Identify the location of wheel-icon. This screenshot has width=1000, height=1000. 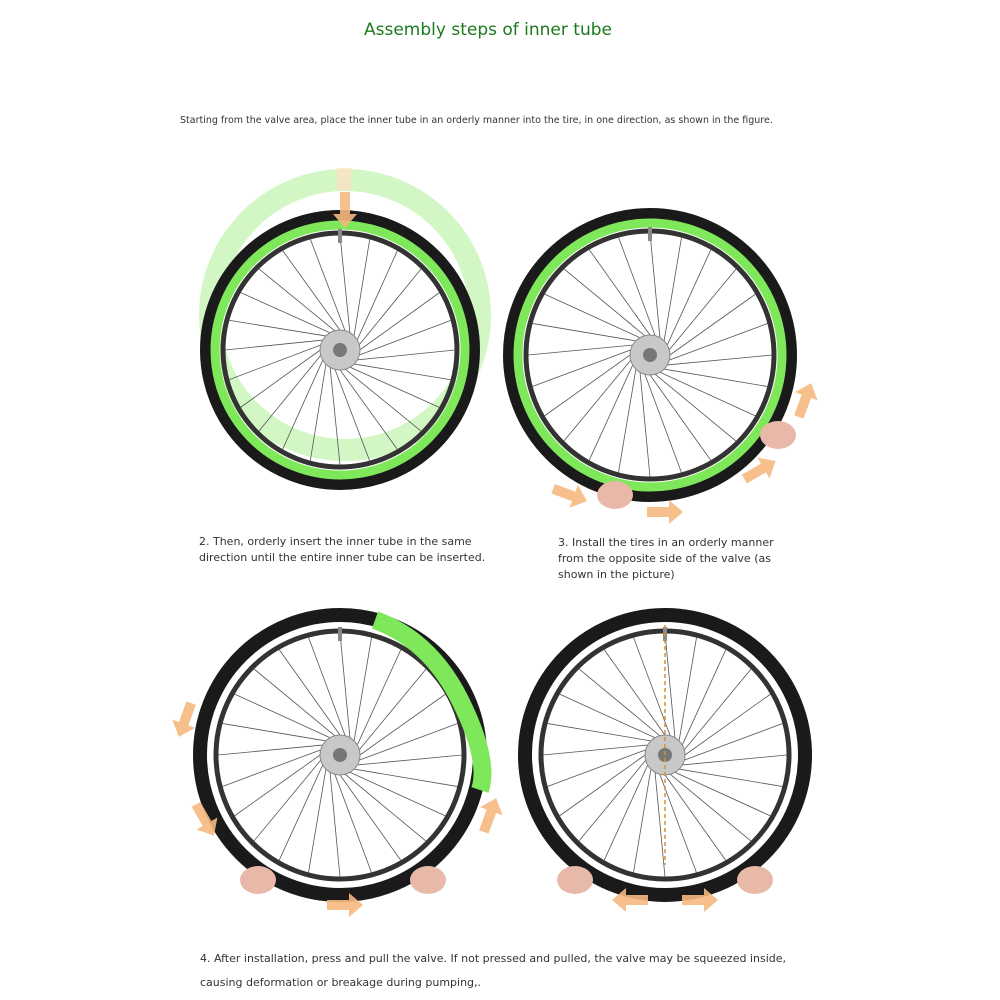
(665, 755).